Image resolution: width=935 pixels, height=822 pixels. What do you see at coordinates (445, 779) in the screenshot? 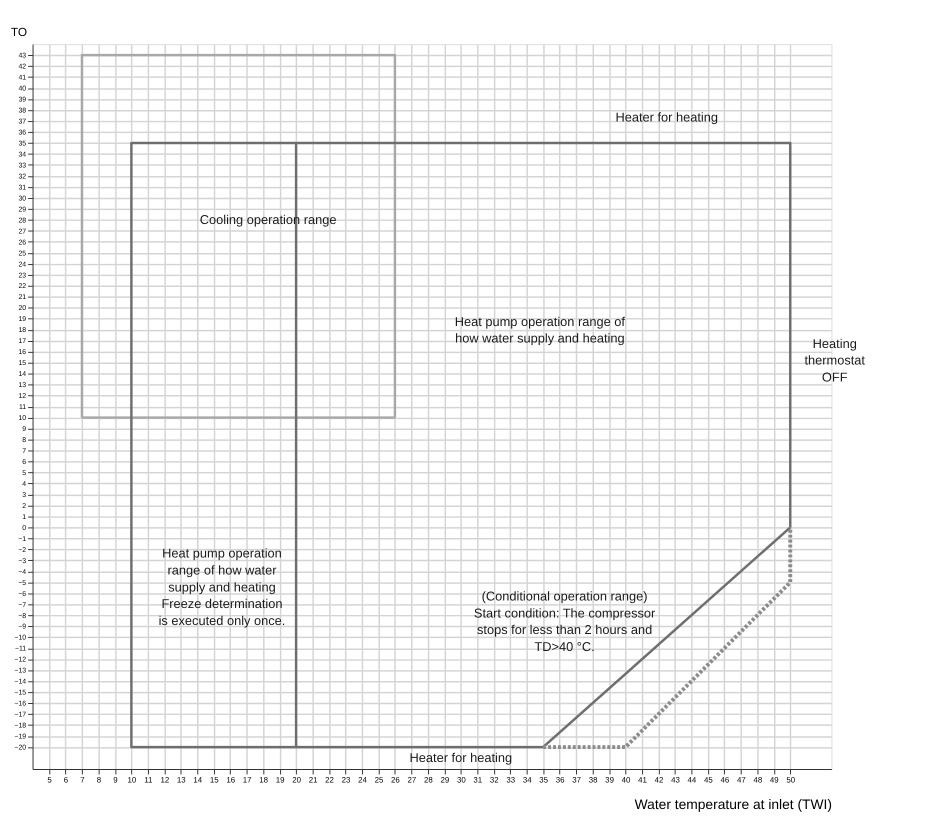
I see `x-tick-label: 29` at bounding box center [445, 779].